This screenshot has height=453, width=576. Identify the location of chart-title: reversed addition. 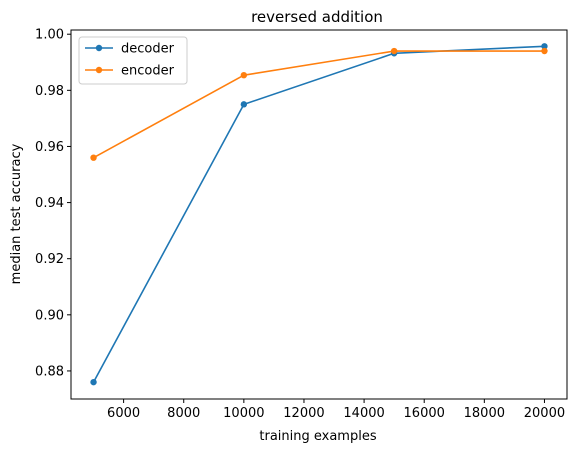
(317, 17).